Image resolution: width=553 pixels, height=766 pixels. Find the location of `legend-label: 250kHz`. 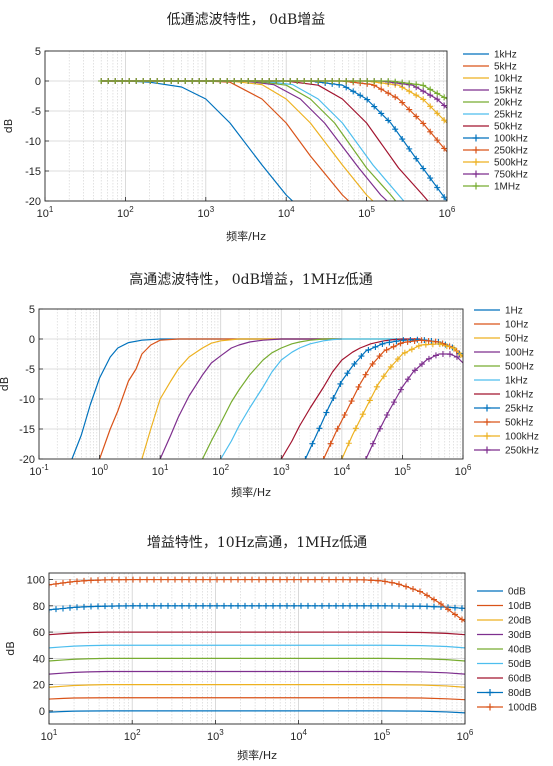

legend-label: 250kHz is located at coordinates (511, 151).